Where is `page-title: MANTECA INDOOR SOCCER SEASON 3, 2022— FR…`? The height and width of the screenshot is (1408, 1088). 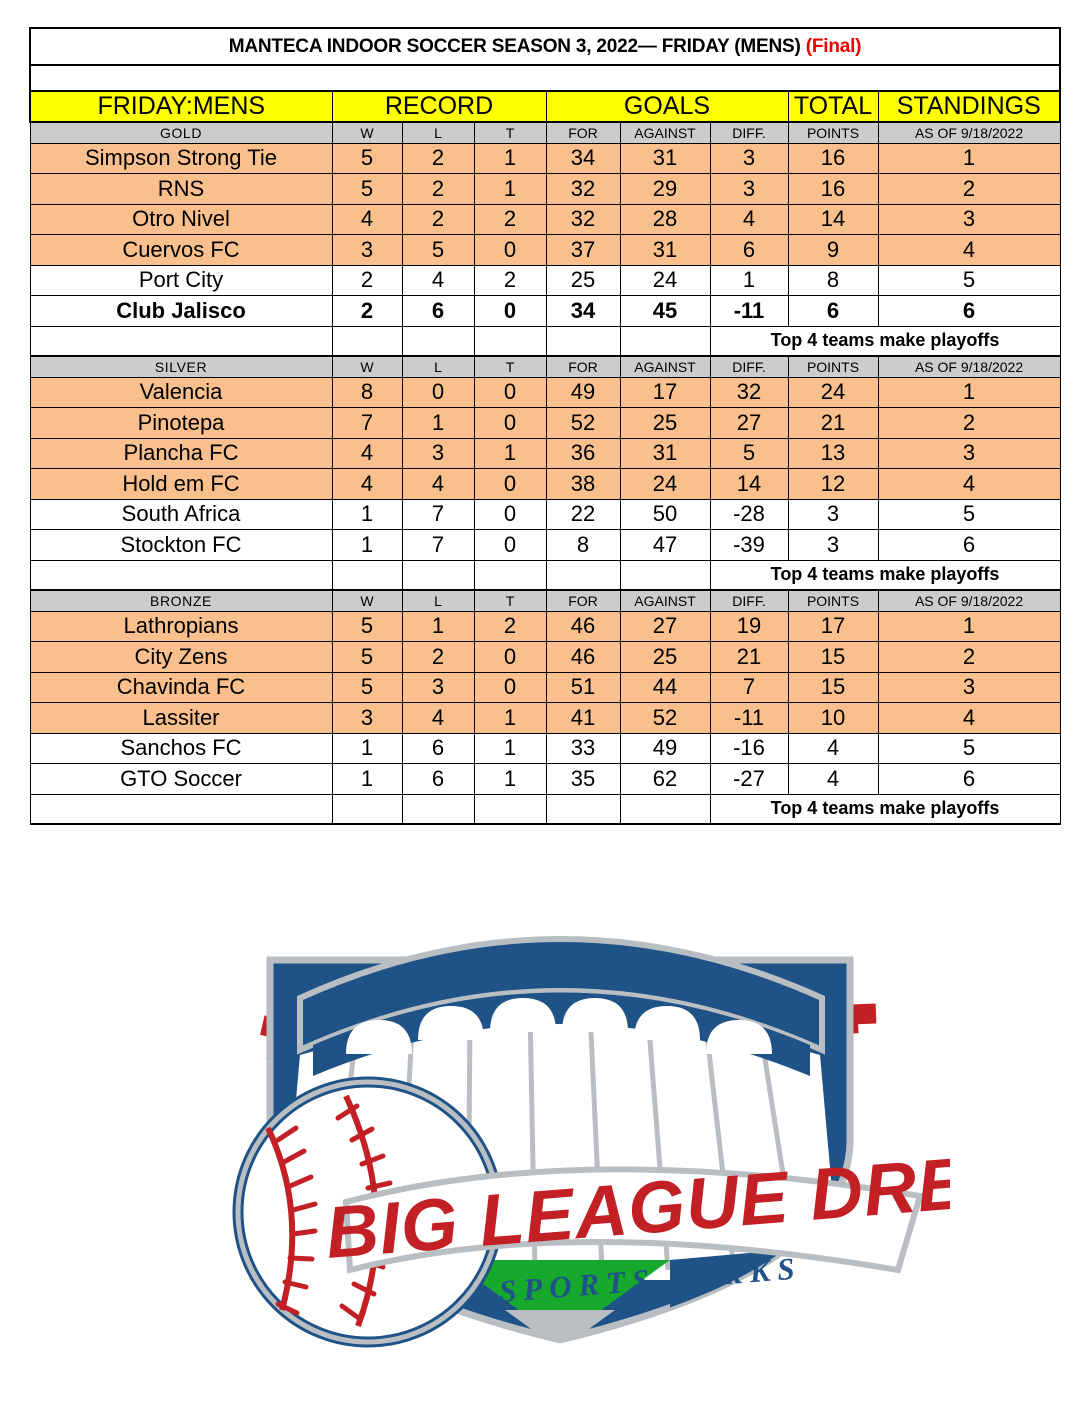 page-title: MANTECA INDOOR SOCCER SEASON 3, 2022— FR… is located at coordinates (545, 46).